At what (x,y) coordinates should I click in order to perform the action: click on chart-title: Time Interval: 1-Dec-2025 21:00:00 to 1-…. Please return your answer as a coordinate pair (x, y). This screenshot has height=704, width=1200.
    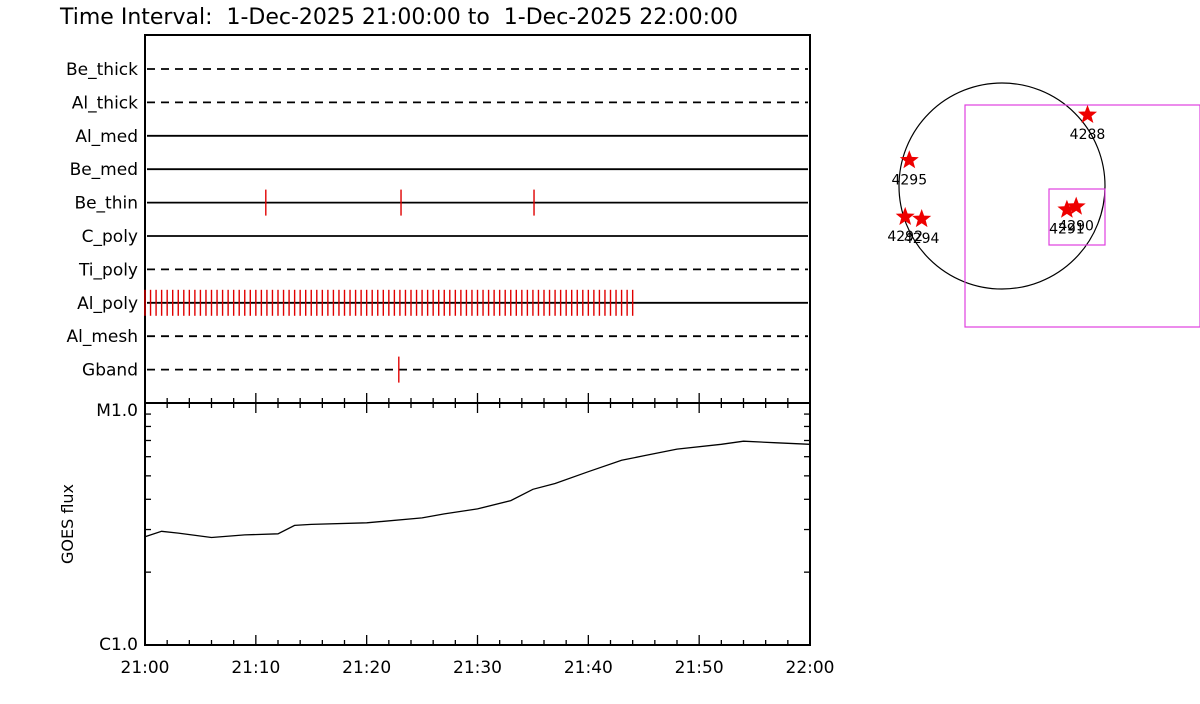
    Looking at the image, I should click on (398, 17).